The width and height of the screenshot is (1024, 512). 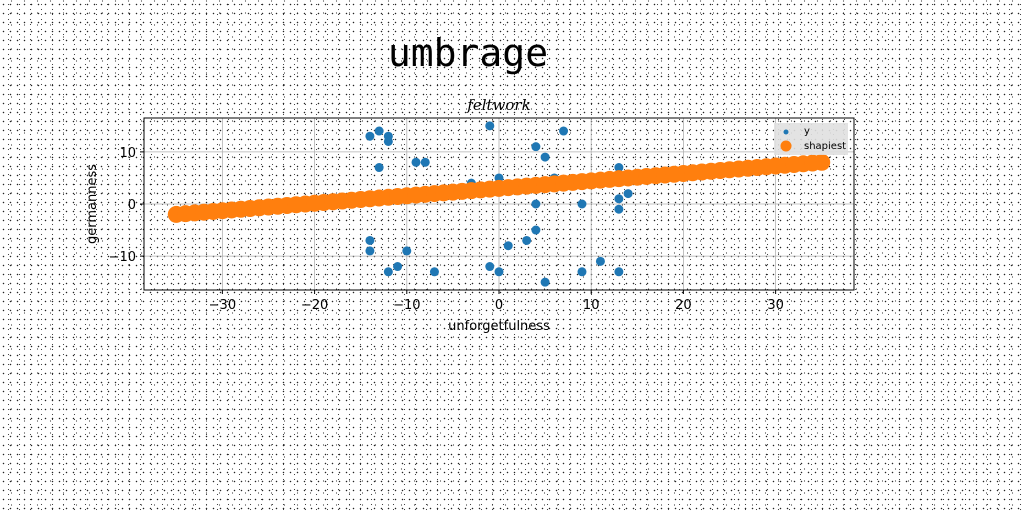 What do you see at coordinates (314, 305) in the screenshot?
I see `x-tick-label: −20` at bounding box center [314, 305].